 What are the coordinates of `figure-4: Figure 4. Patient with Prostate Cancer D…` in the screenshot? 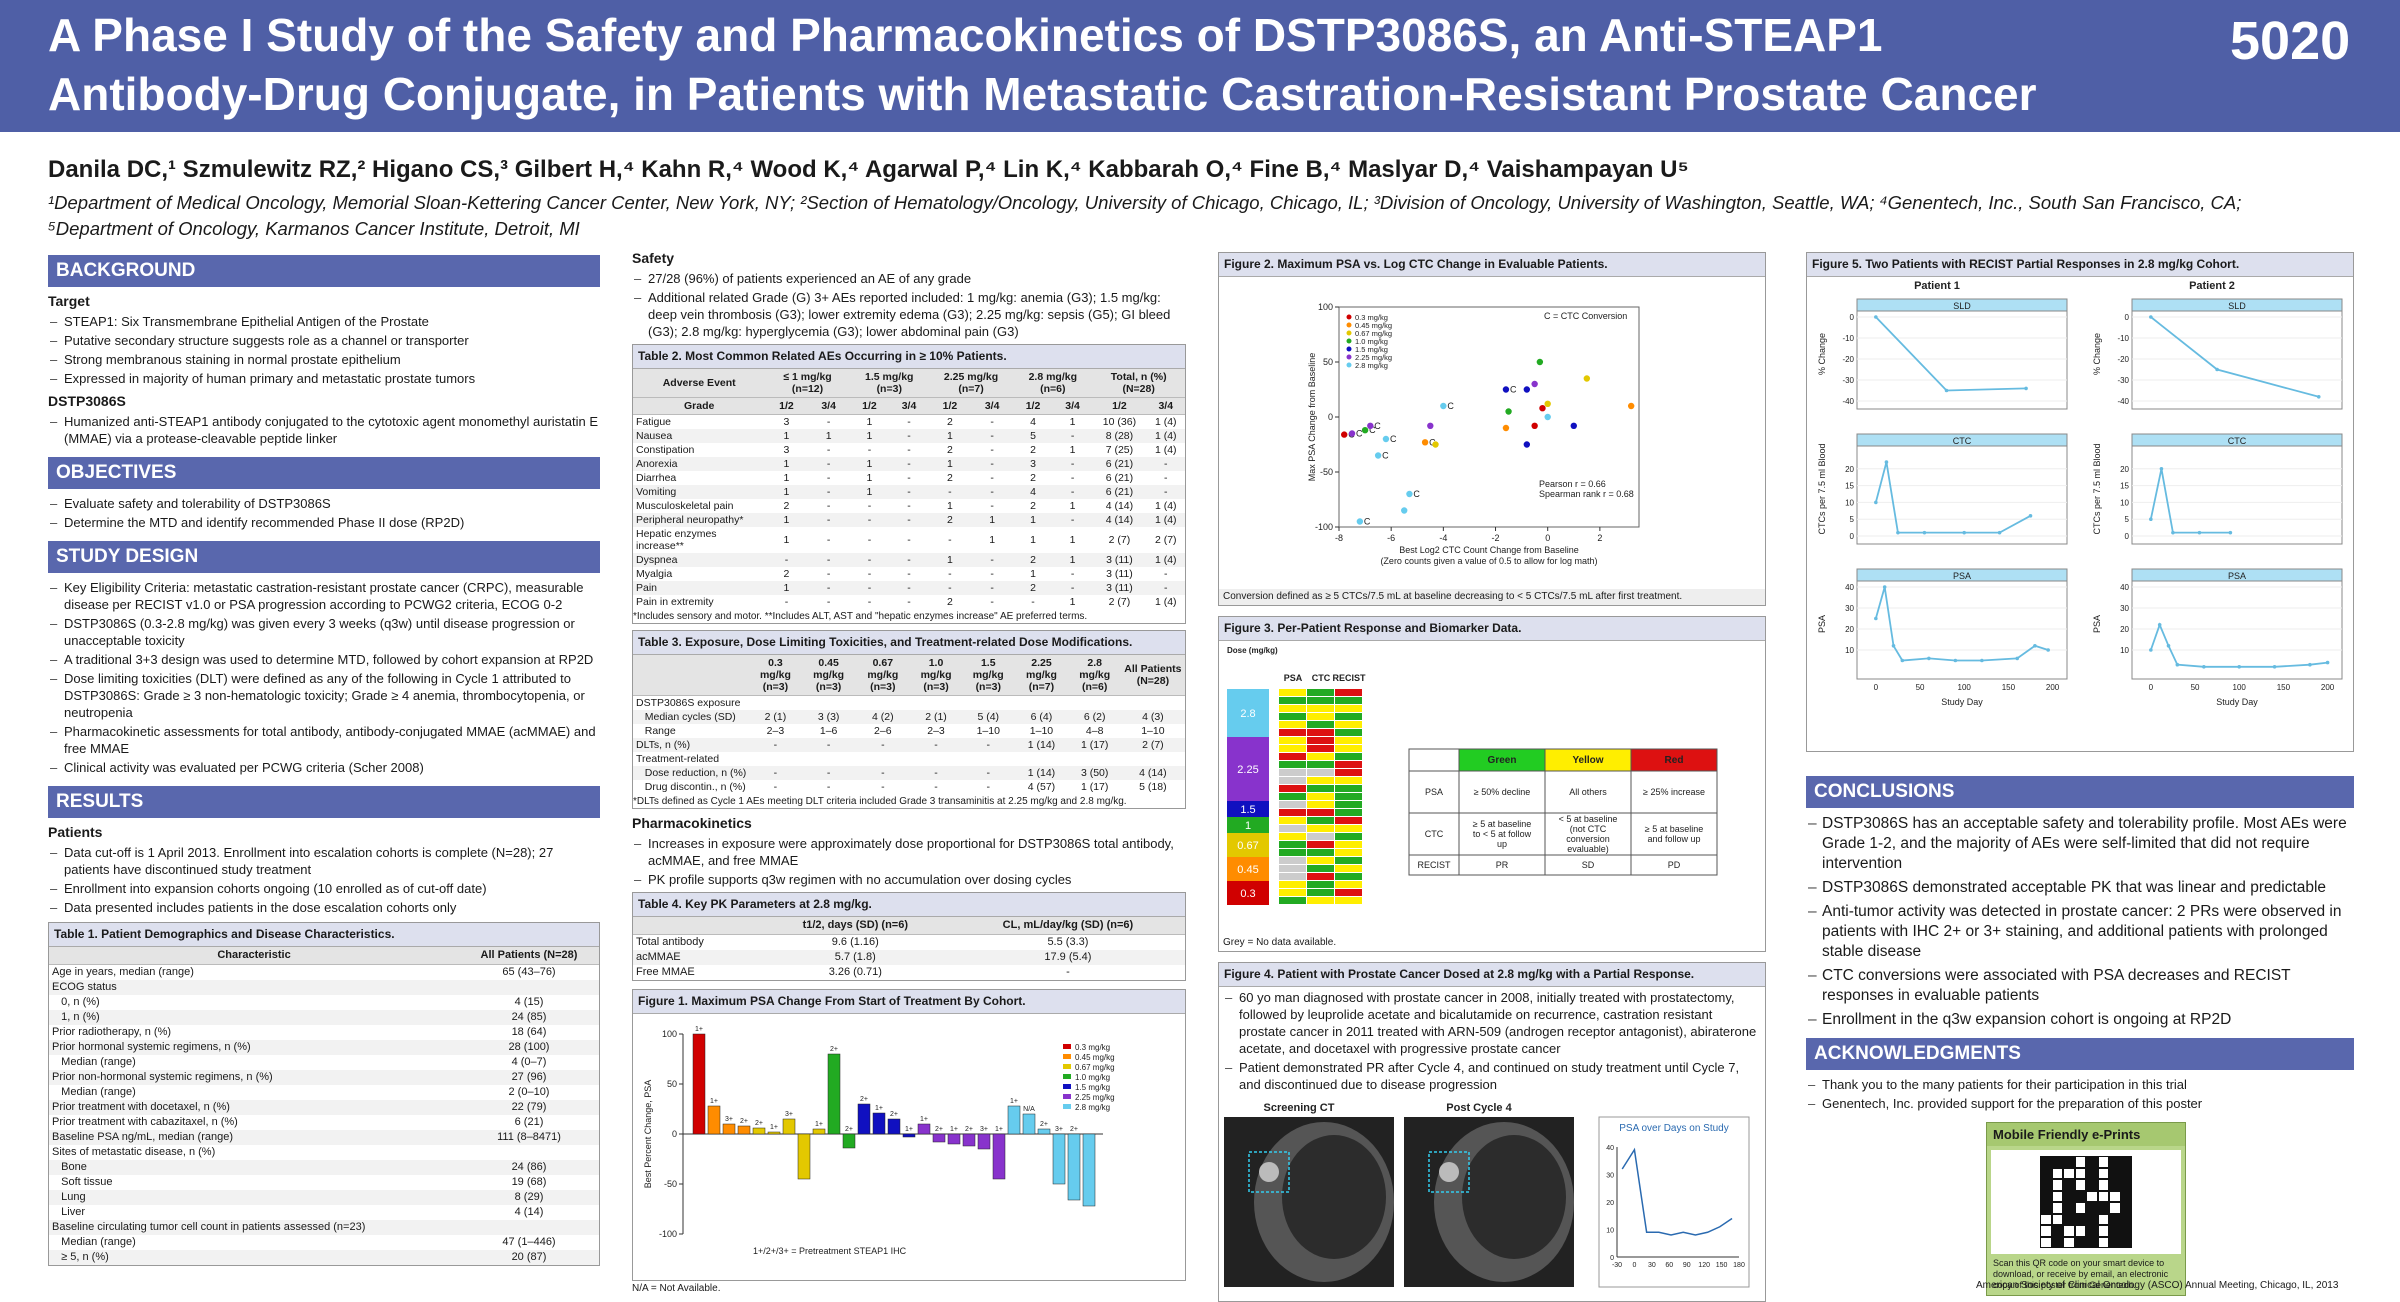 It's located at (1492, 1132).